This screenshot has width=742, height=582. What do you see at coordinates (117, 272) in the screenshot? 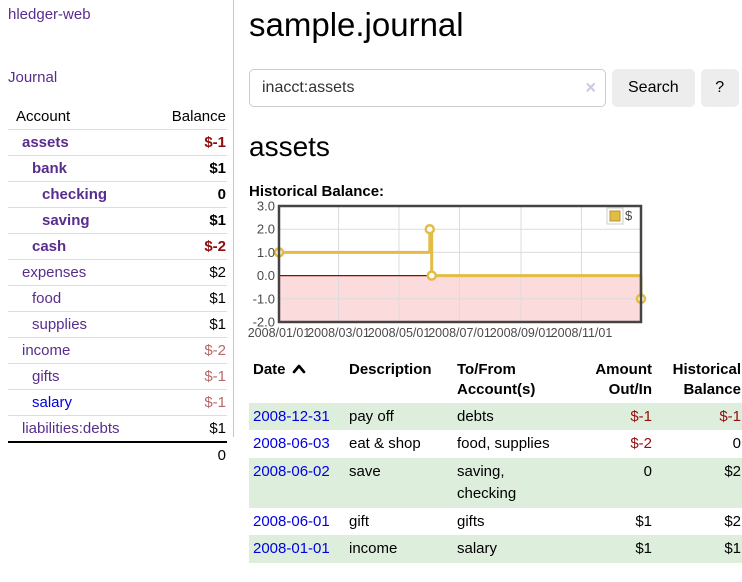
I see `account-row: expenses $2` at bounding box center [117, 272].